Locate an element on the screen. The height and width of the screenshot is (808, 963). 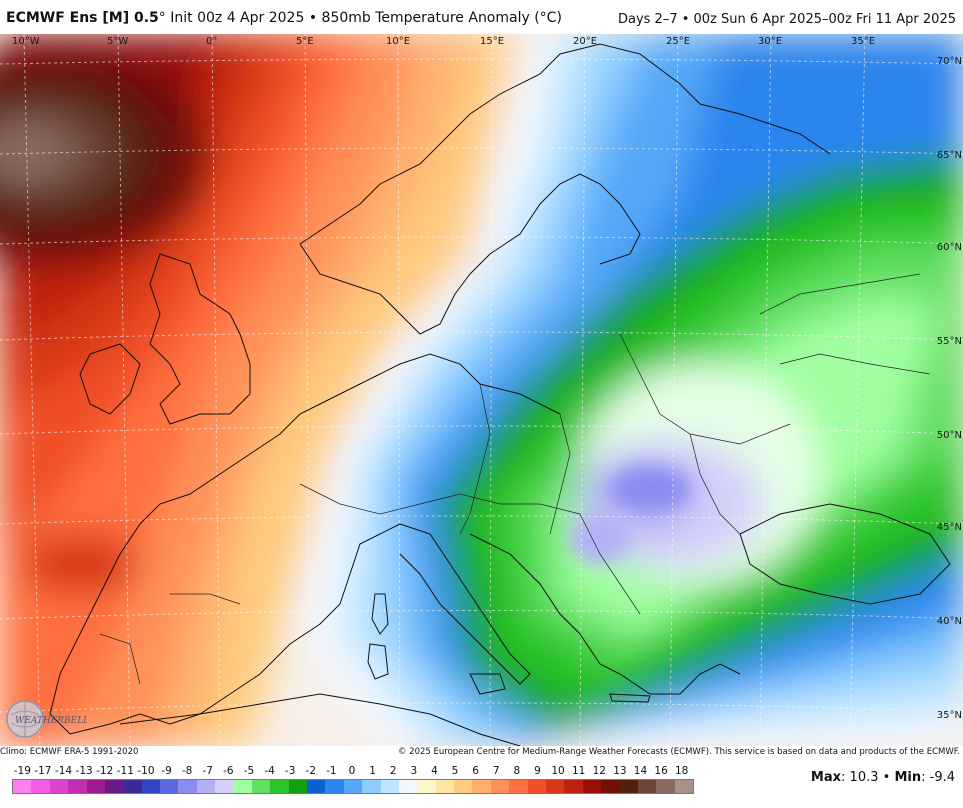
colorbar-label: 3 is located at coordinates (414, 771).